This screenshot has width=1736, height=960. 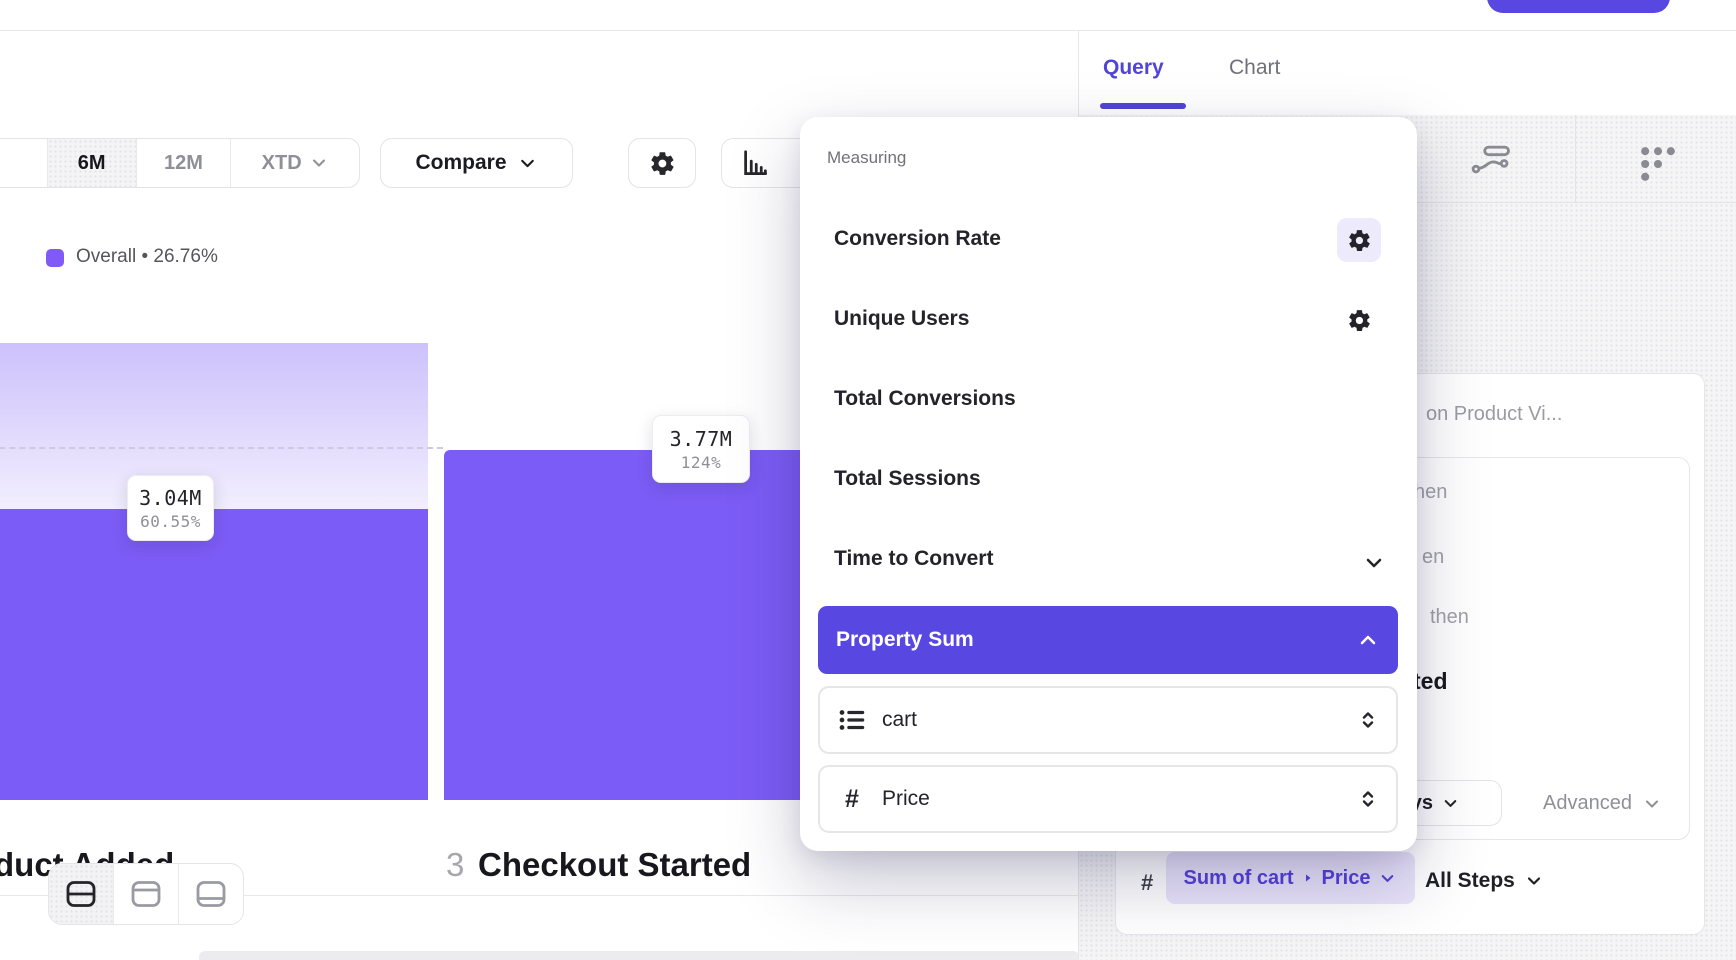 What do you see at coordinates (1368, 640) in the screenshot?
I see `chevron-up-icon` at bounding box center [1368, 640].